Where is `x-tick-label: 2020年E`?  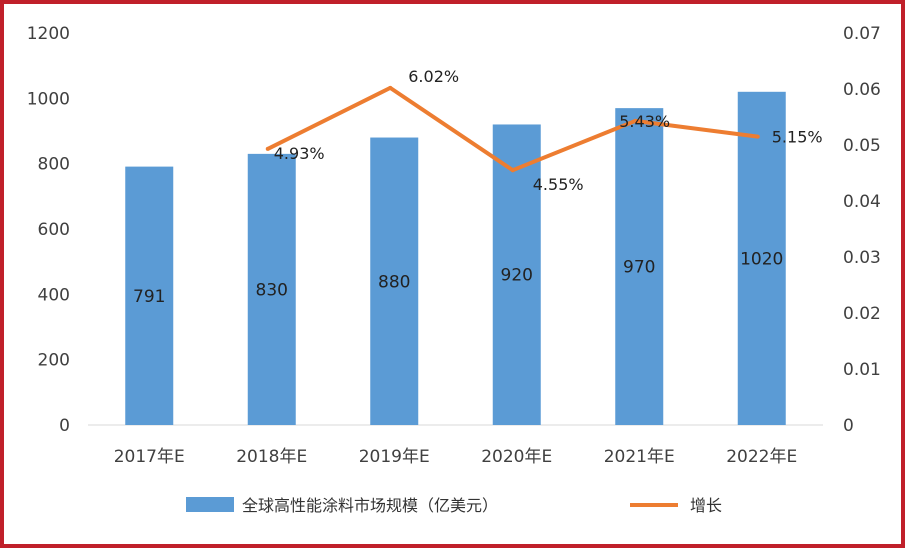 x-tick-label: 2020年E is located at coordinates (516, 457).